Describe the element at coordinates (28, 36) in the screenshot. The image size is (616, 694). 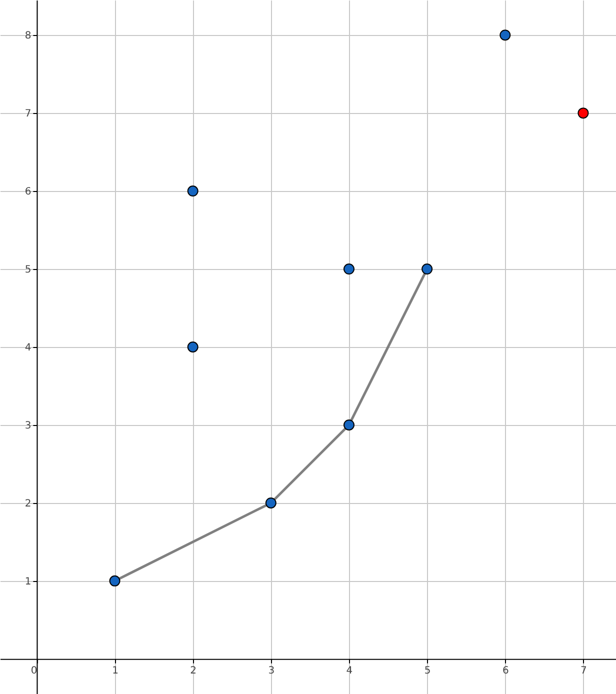
I see `y-tick-label: 8` at that location.